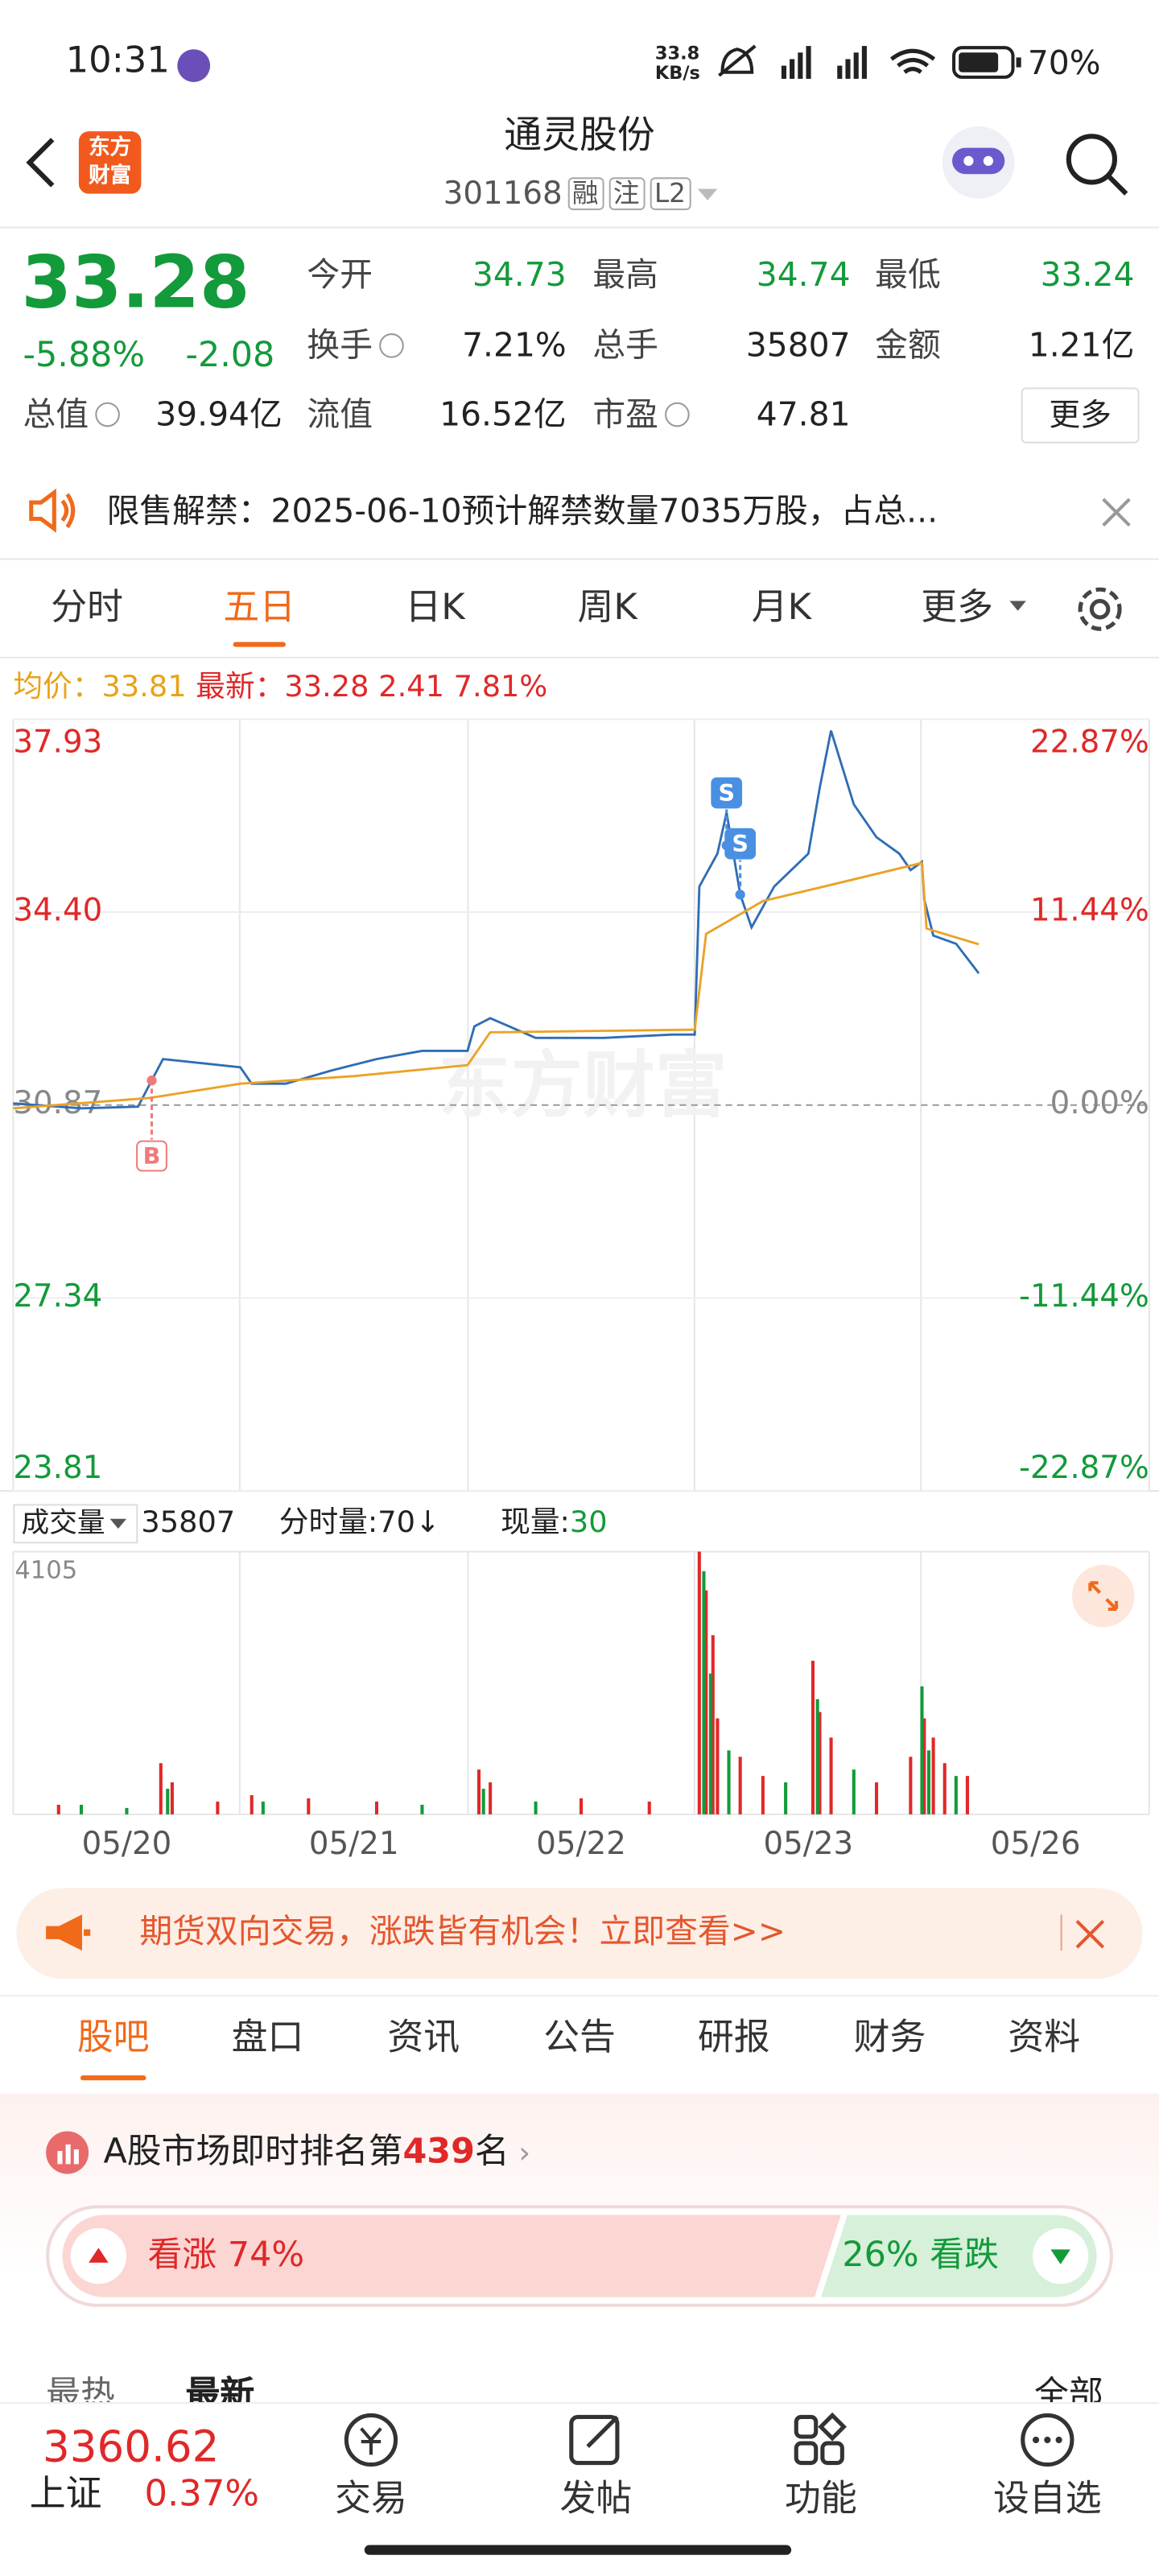 This screenshot has height=2576, width=1159. Describe the element at coordinates (579, 136) in the screenshot. I see `stock-name: 通灵股份` at that location.